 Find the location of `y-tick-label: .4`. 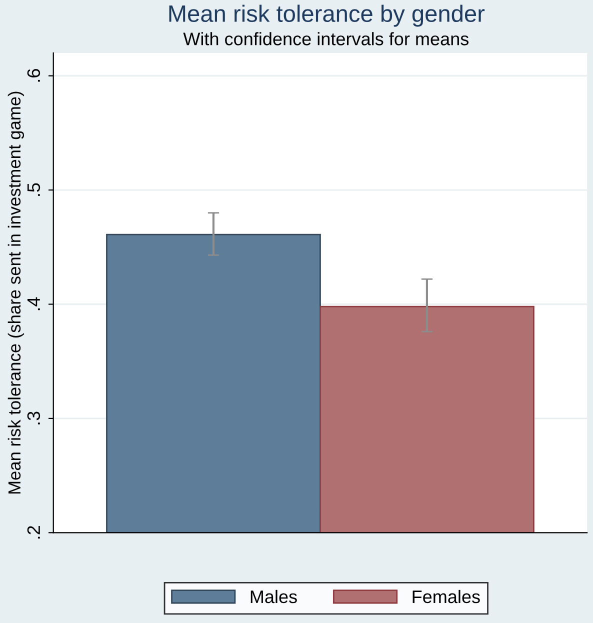

y-tick-label: .4 is located at coordinates (33, 303).